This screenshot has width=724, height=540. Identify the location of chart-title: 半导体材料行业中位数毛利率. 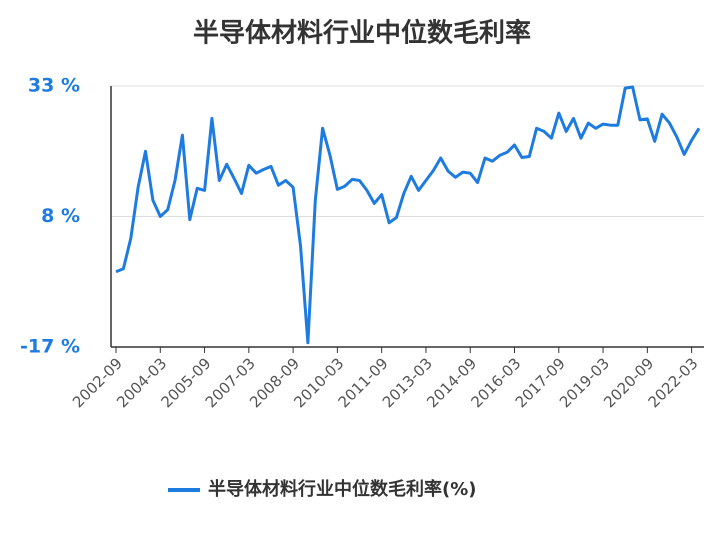
(362, 33).